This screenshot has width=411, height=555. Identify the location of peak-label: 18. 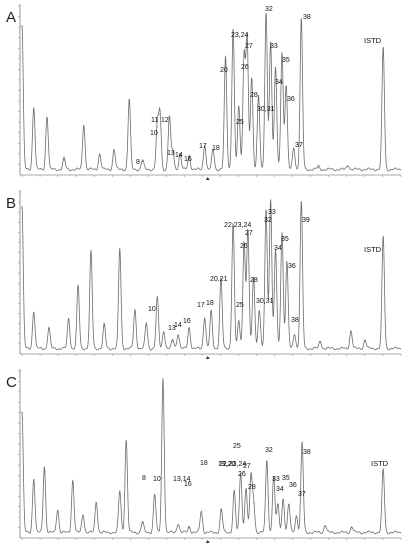
(210, 303).